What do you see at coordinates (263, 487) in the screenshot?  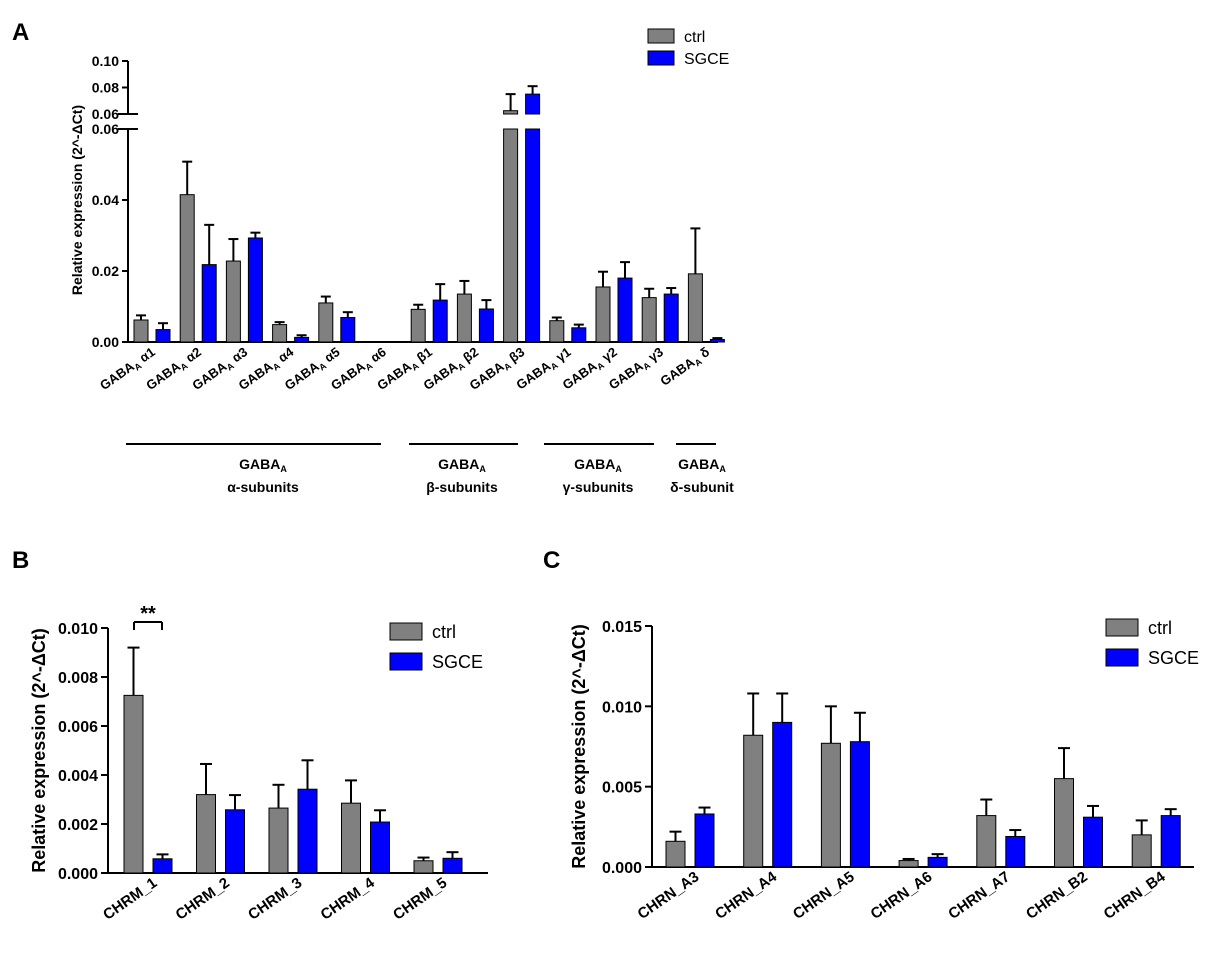 I see `group-subtitle: α-subunits` at bounding box center [263, 487].